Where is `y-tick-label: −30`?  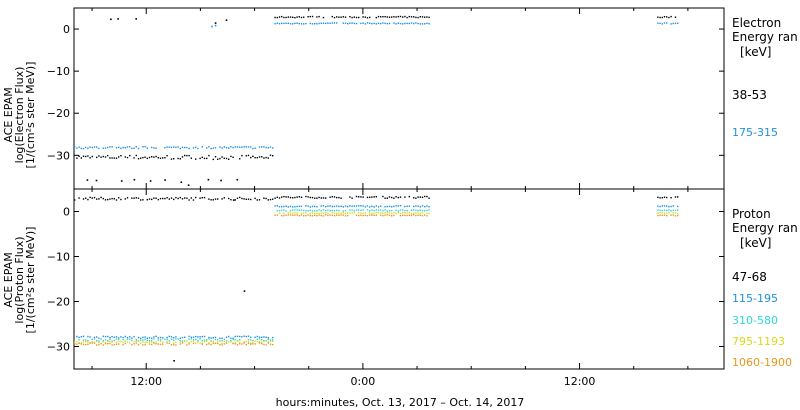 y-tick-label: −30 is located at coordinates (58, 347).